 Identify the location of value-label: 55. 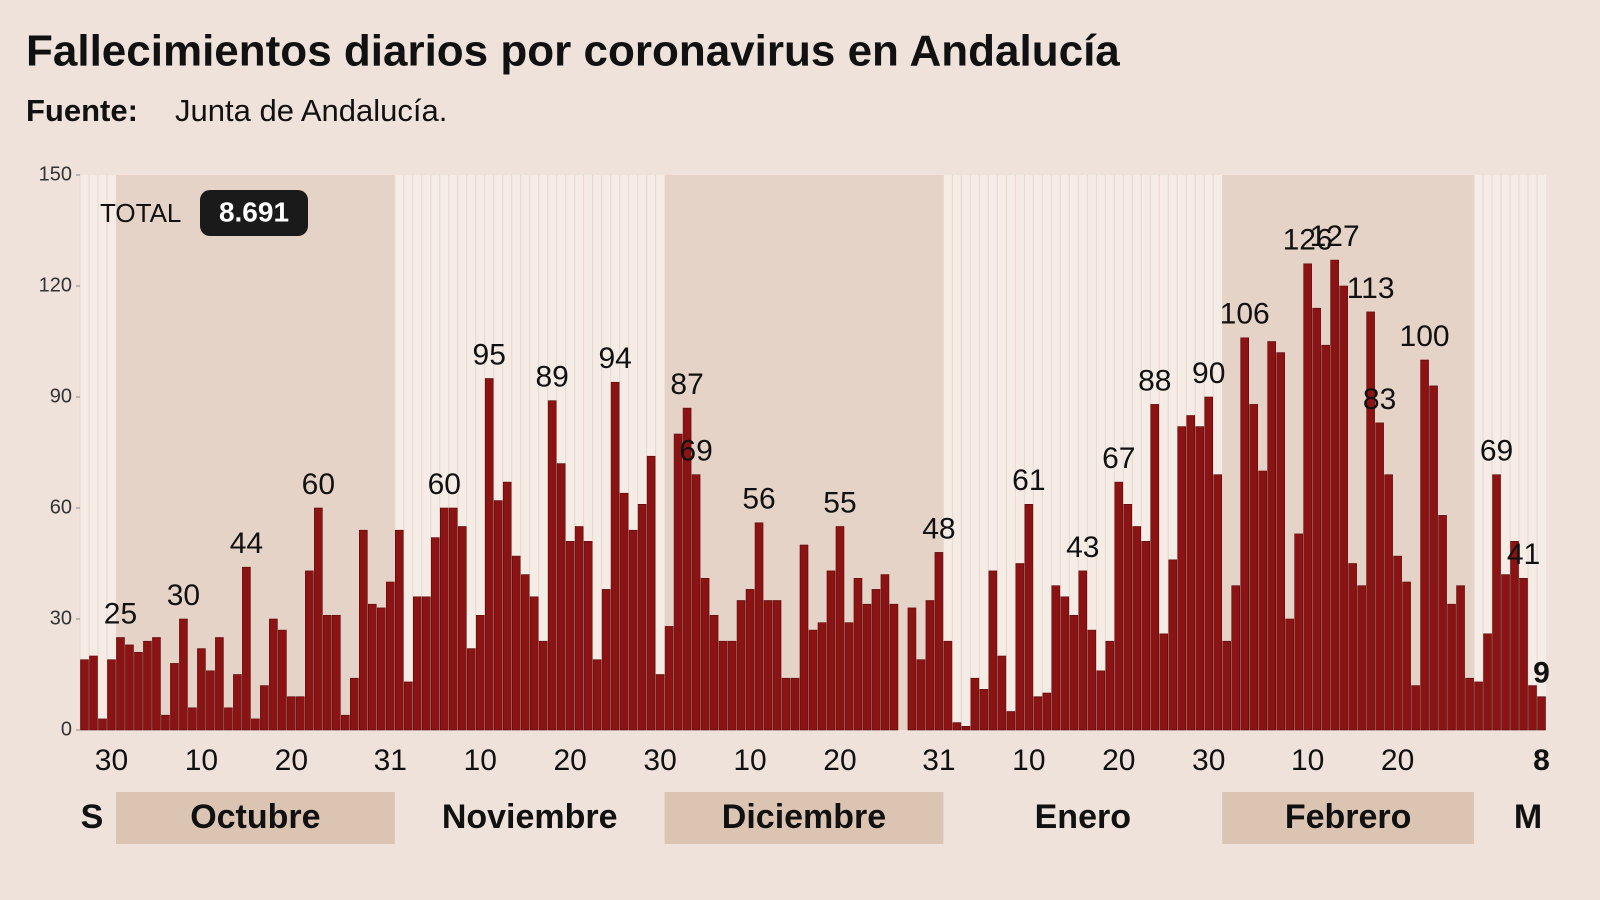
(839, 502).